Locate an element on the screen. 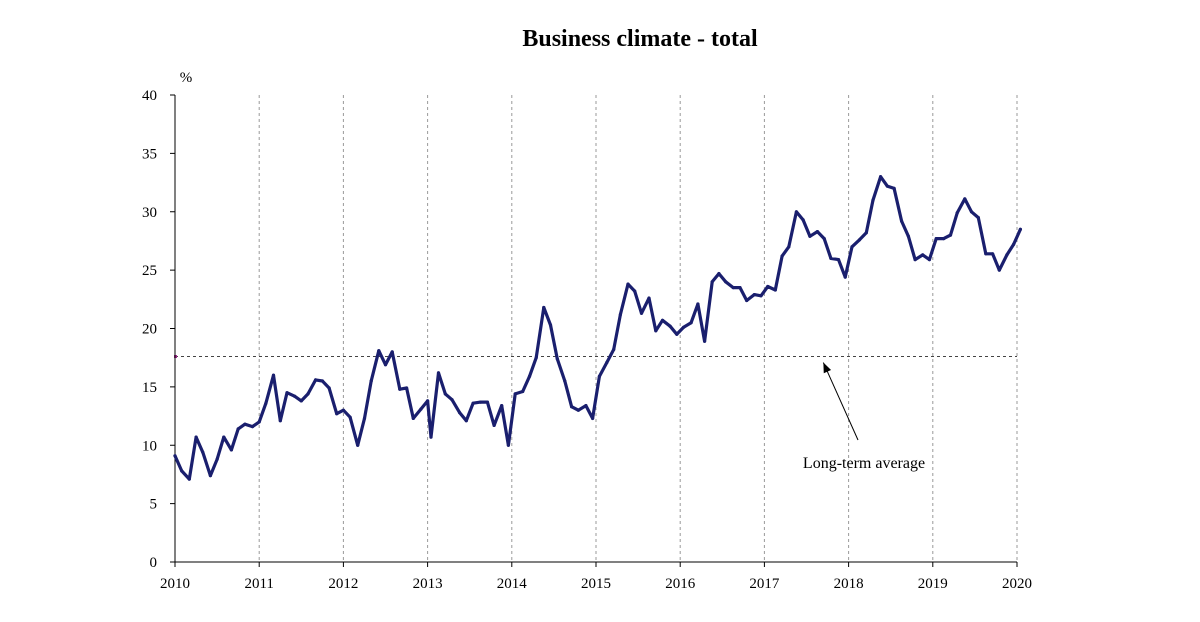 Image resolution: width=1200 pixels, height=622 pixels. y-tick-label-35: 35 is located at coordinates (149, 154).